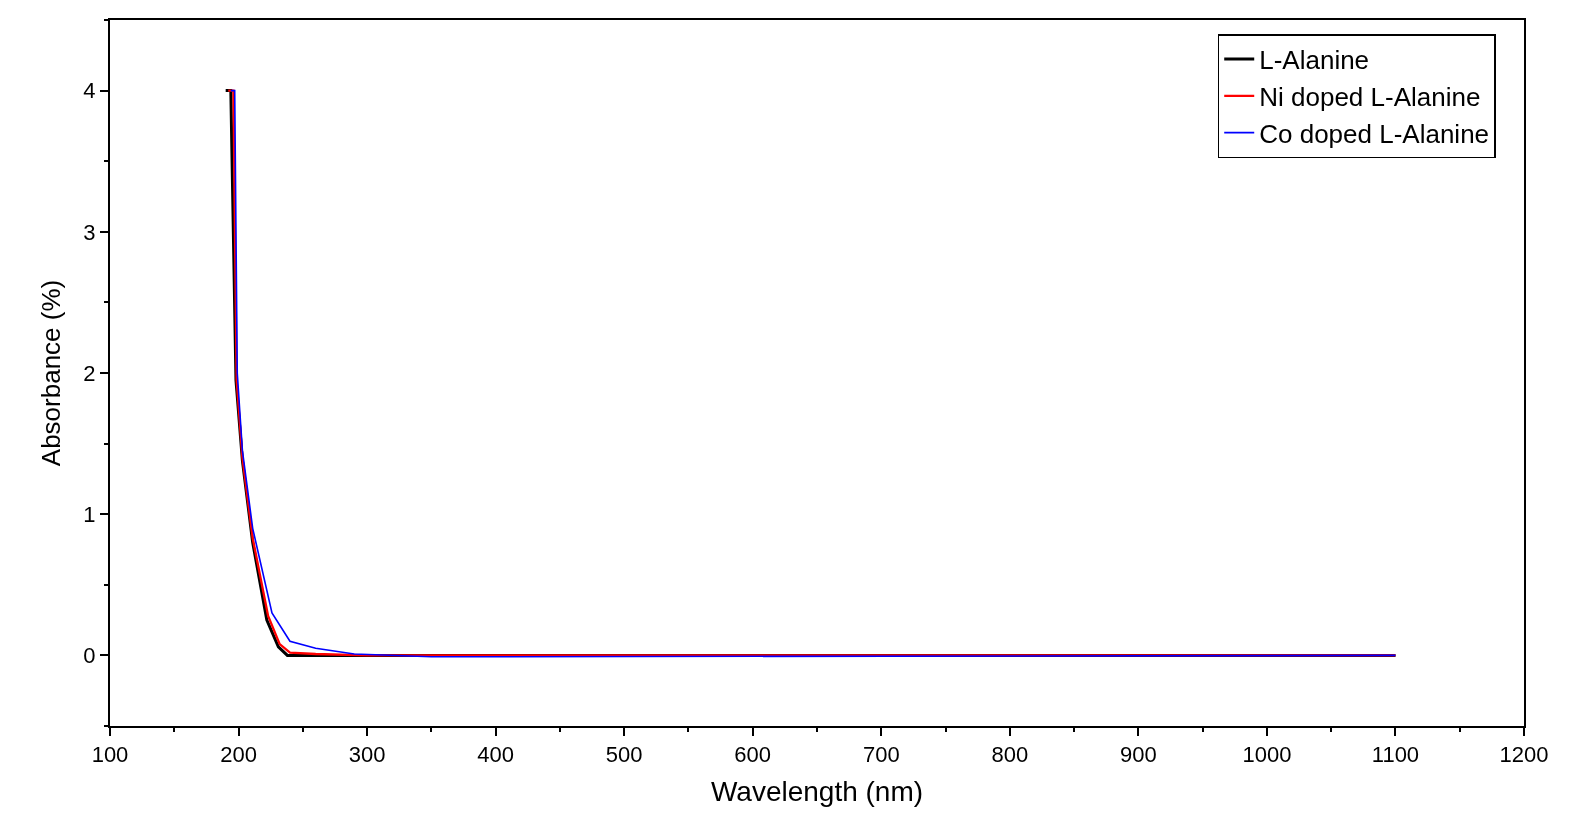 This screenshot has height=826, width=1574. Describe the element at coordinates (1010, 755) in the screenshot. I see `x-tick-label: 800` at that location.